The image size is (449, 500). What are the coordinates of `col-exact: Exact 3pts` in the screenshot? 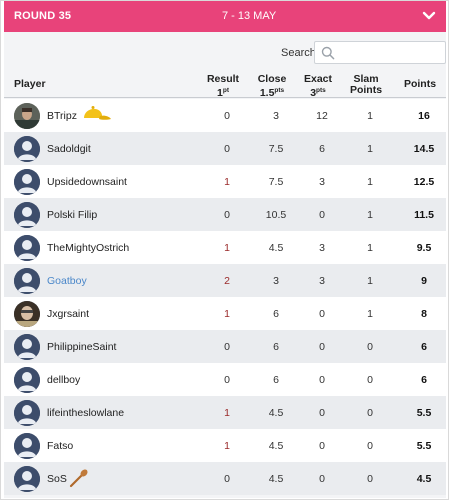 It's located at (318, 86).